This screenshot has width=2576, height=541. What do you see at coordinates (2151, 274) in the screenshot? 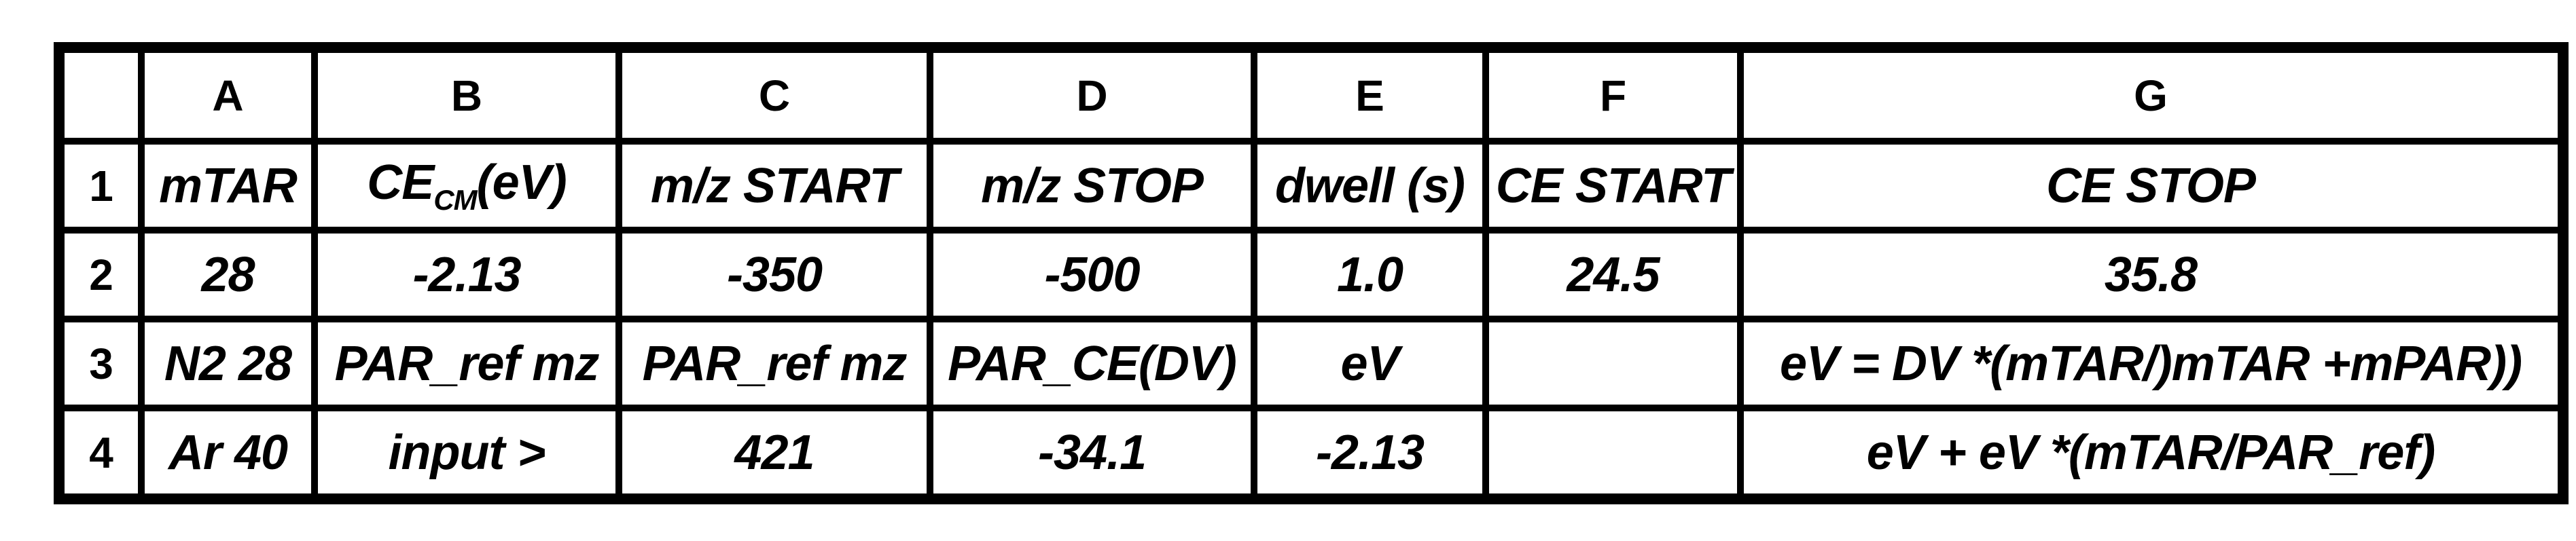
I see `cell-G2: 35.8` at bounding box center [2151, 274].